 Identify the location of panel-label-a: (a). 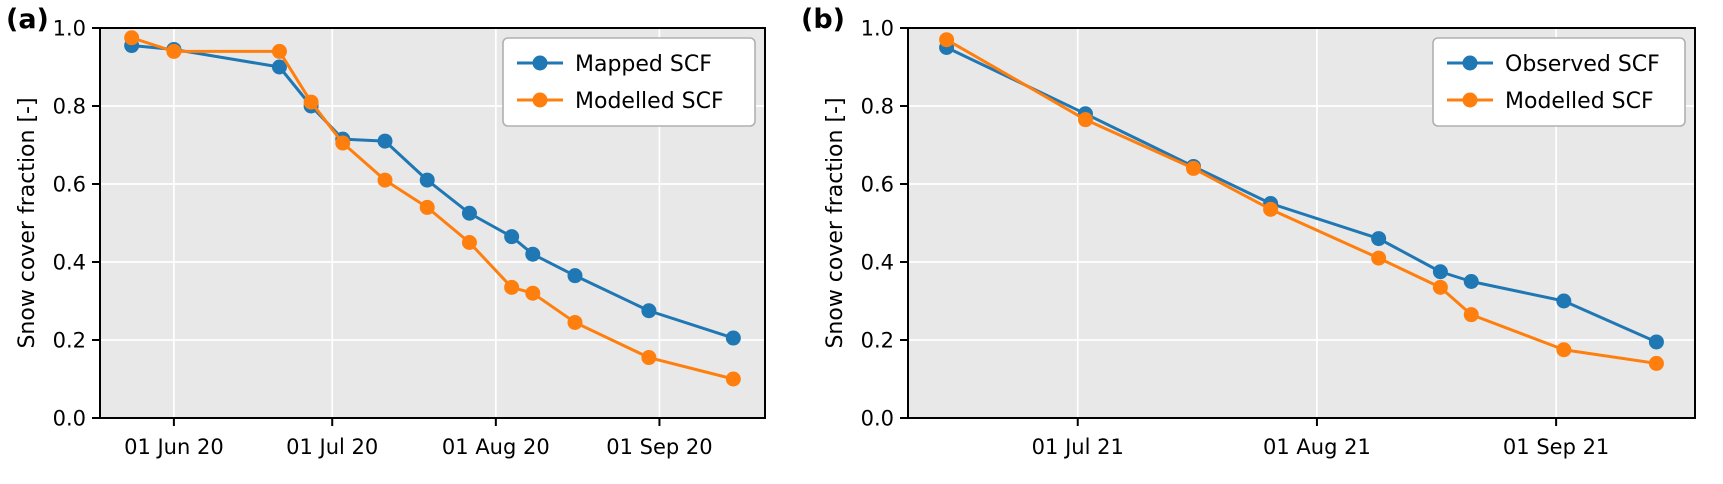
(27, 19).